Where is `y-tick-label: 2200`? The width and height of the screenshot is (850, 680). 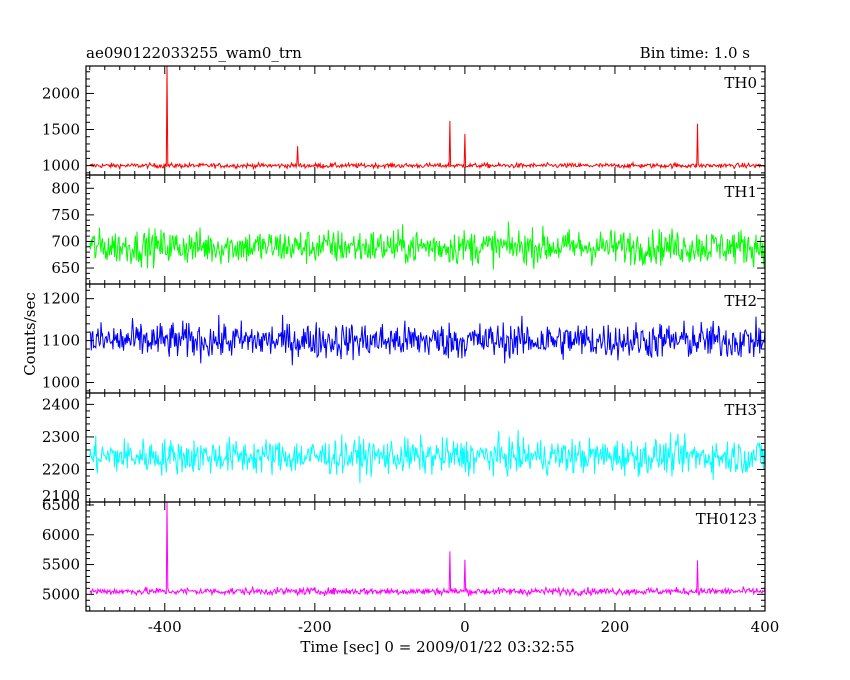
y-tick-label: 2200 is located at coordinates (61, 469).